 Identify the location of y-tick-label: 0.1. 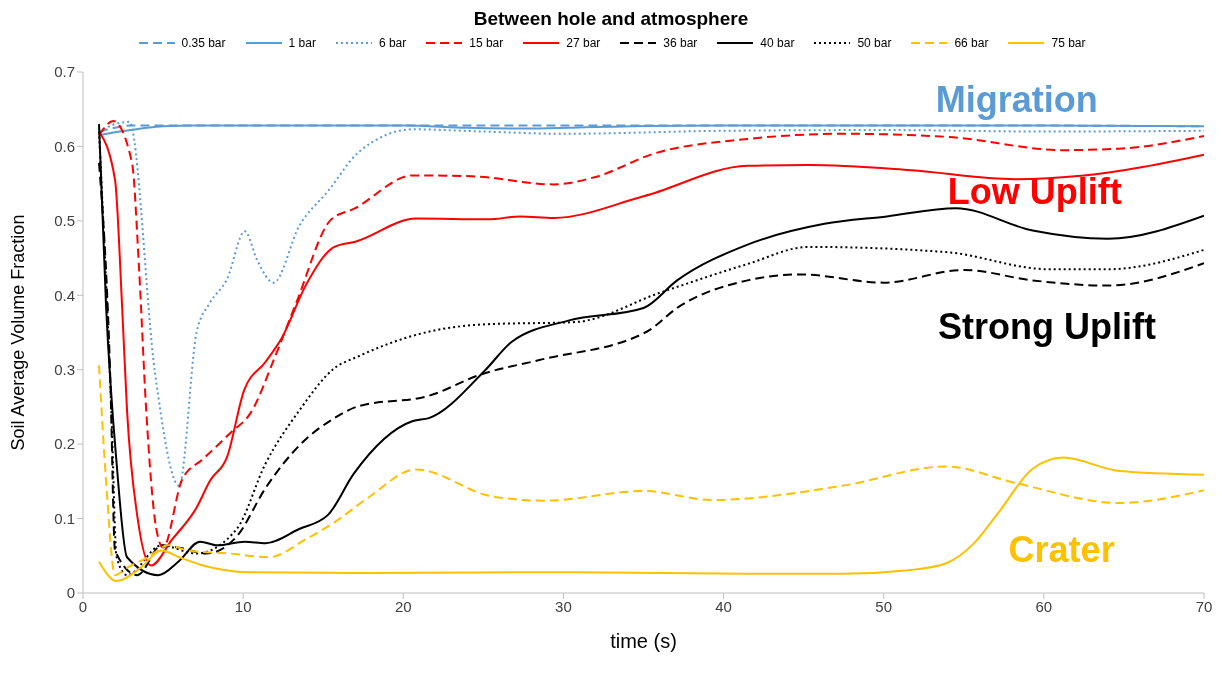
(64, 518).